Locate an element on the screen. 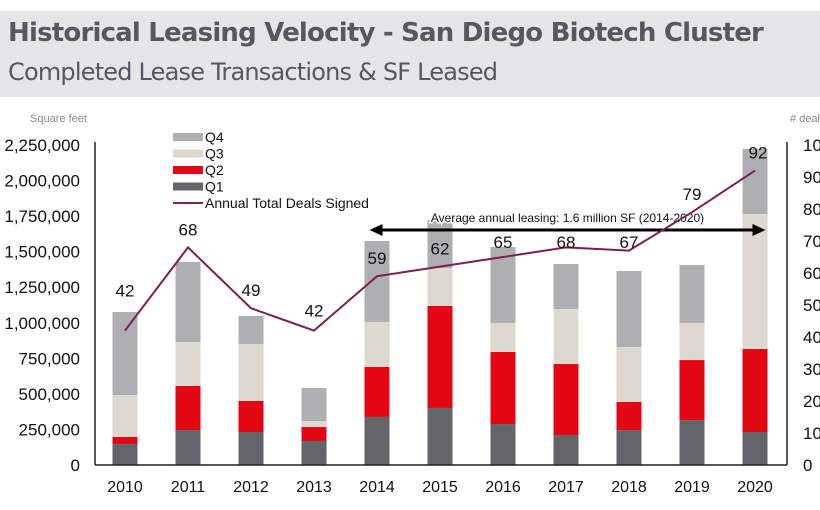 This screenshot has width=820, height=510. y2-tick-label: 70 is located at coordinates (811, 241).